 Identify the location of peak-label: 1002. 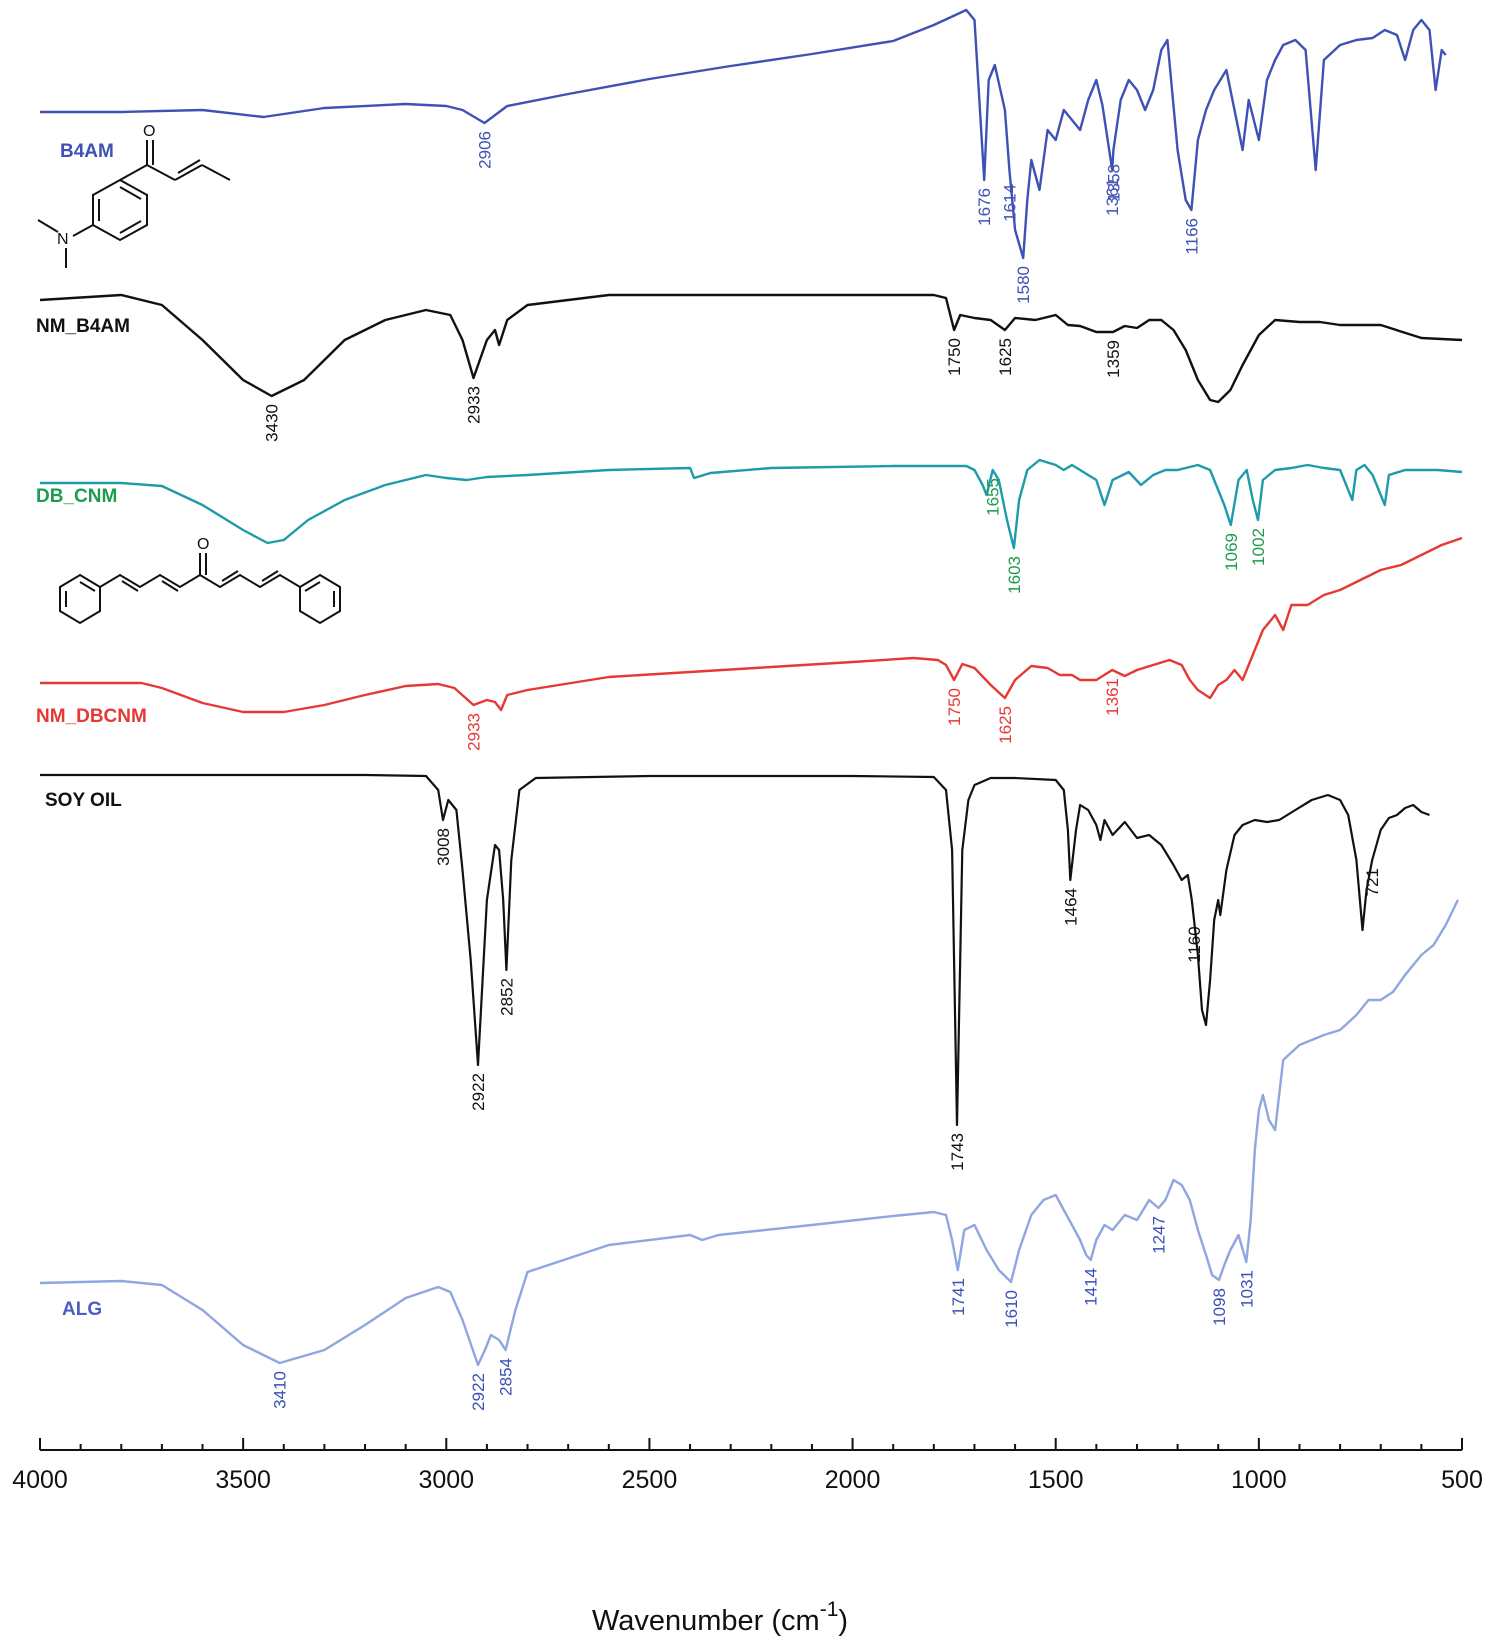
(1258, 547).